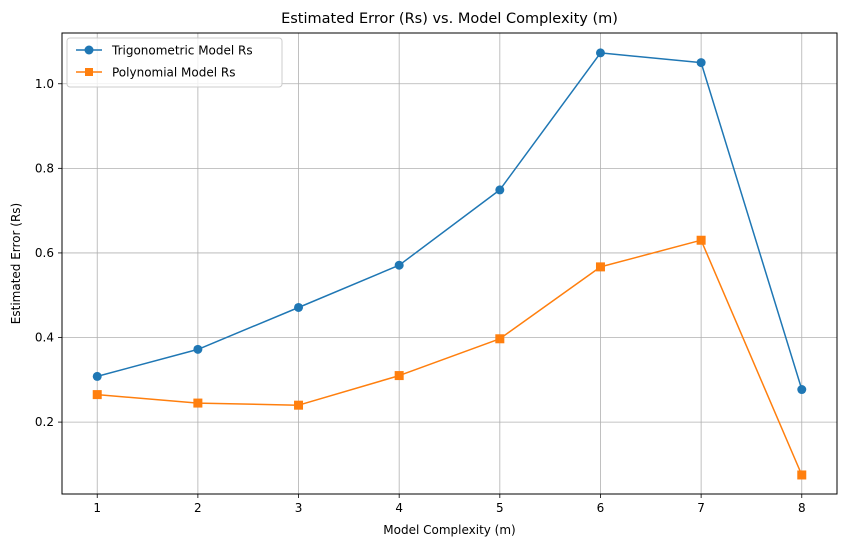 Image resolution: width=846 pixels, height=547 pixels. What do you see at coordinates (44, 168) in the screenshot?
I see `y-tick-label: 0.8` at bounding box center [44, 168].